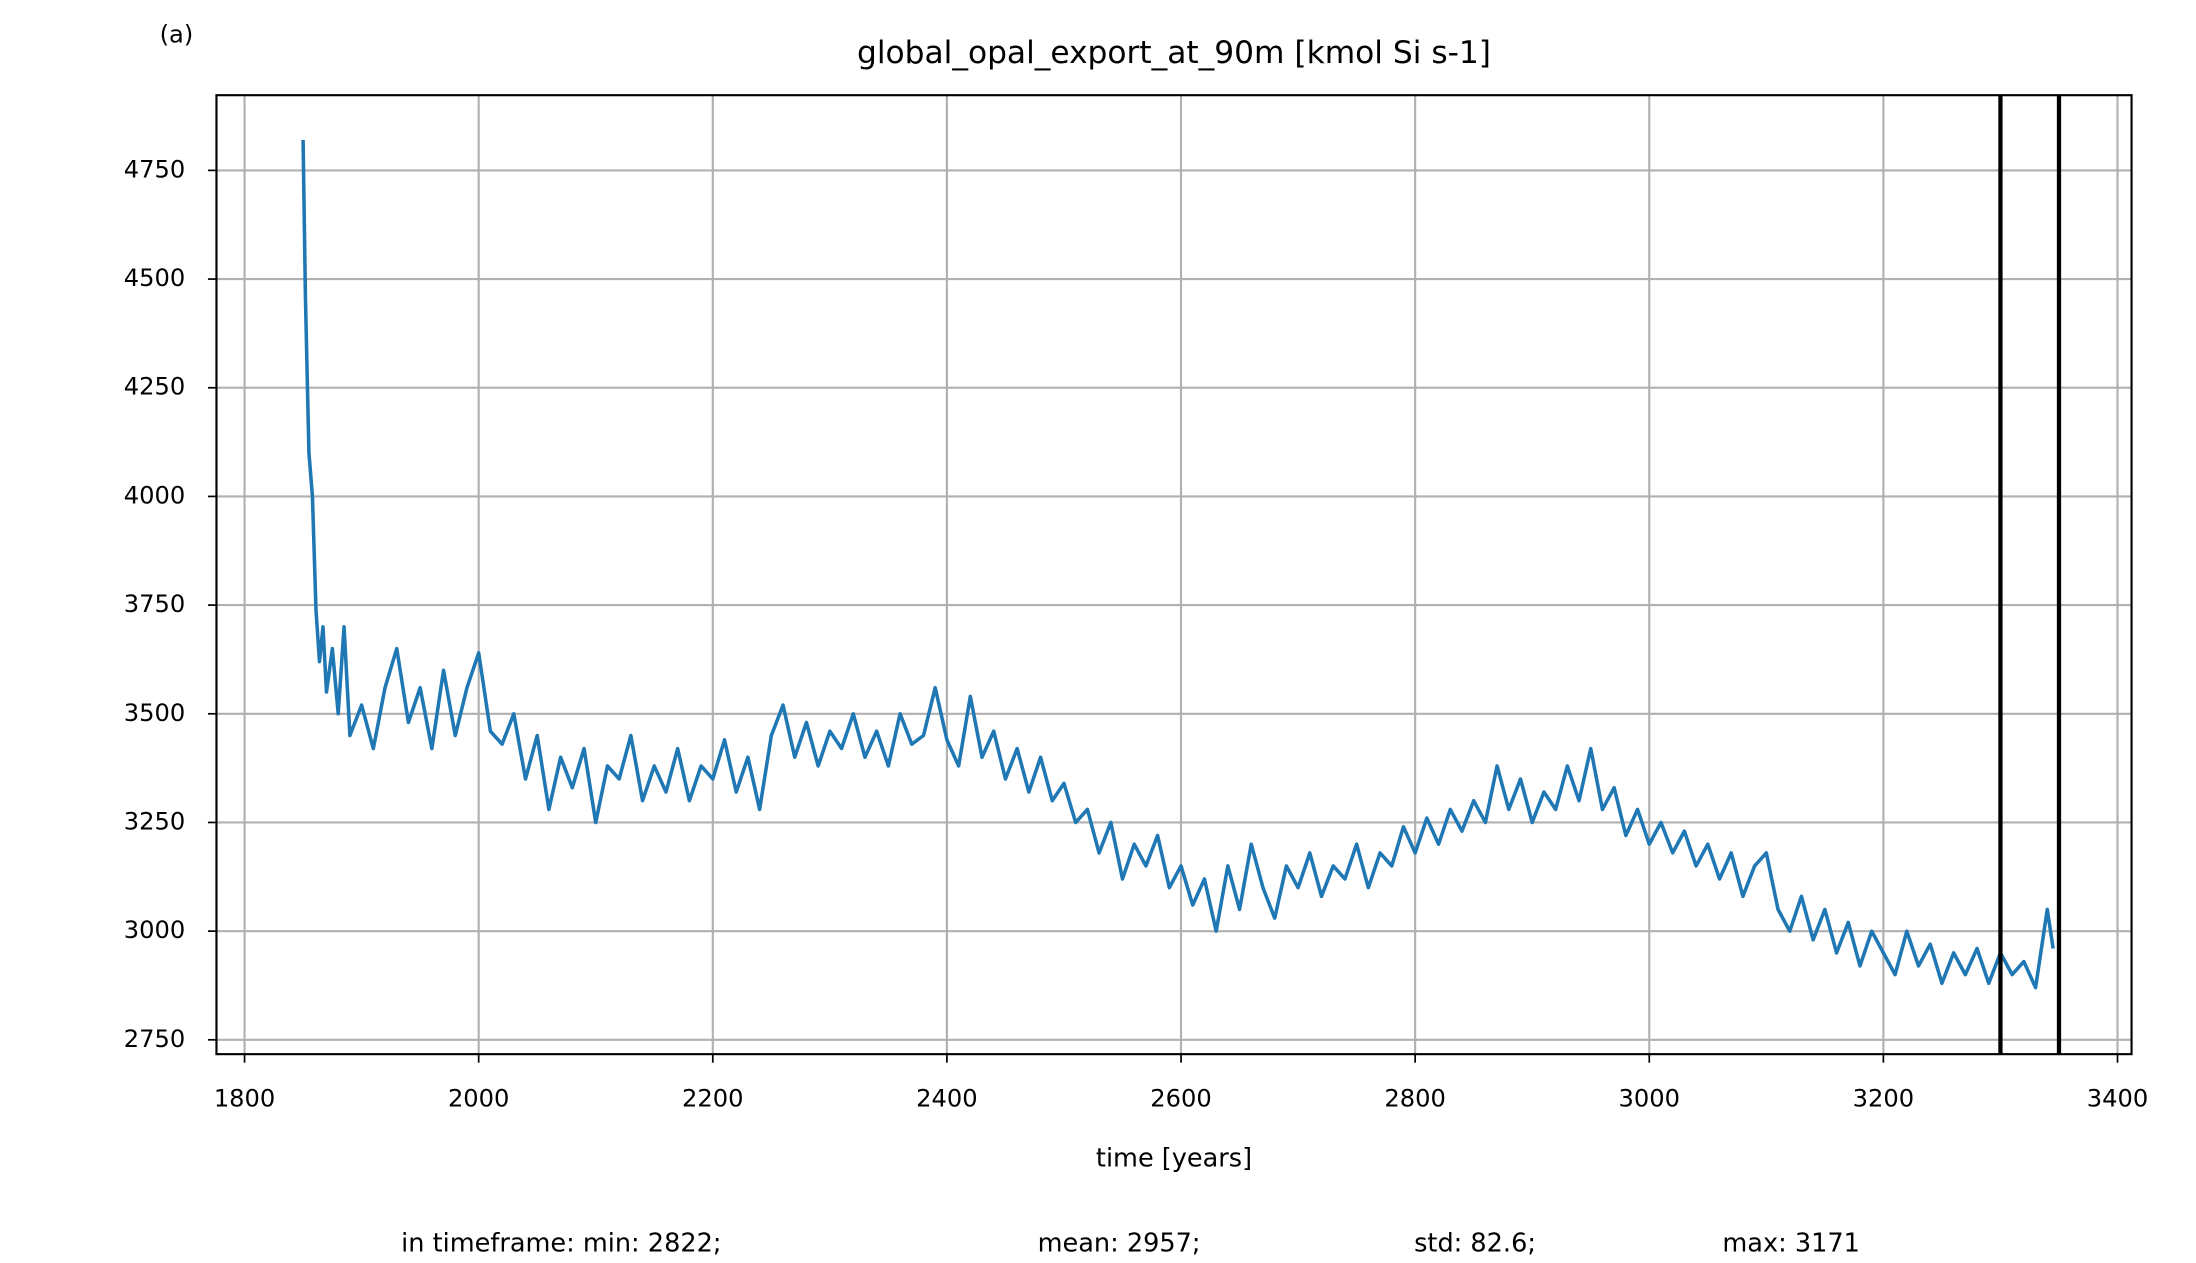  What do you see at coordinates (561, 1244) in the screenshot?
I see `stat: in timeframe: min: 2822;` at bounding box center [561, 1244].